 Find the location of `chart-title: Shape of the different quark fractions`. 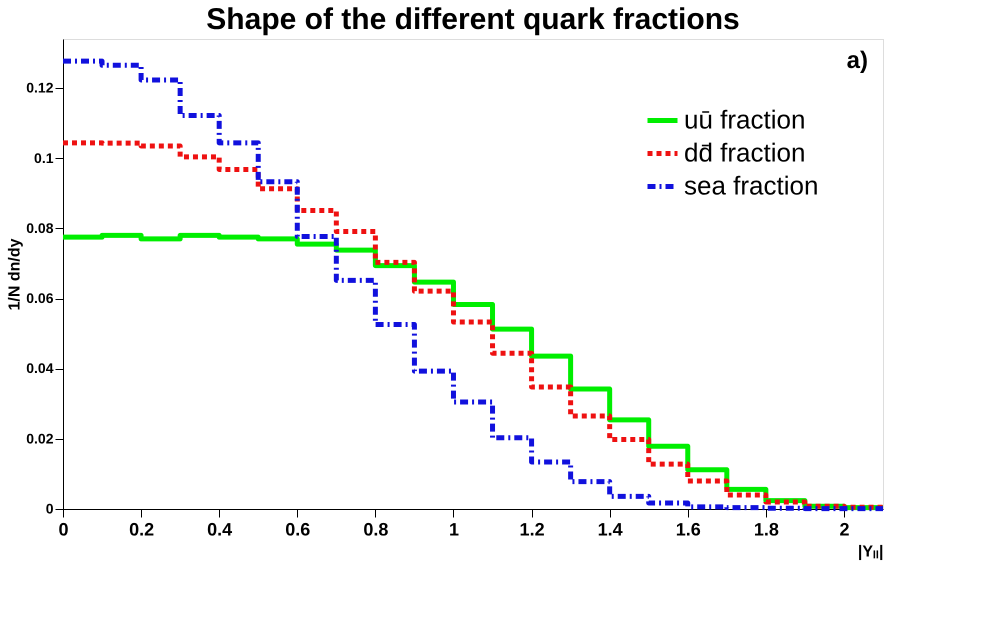

chart-title: Shape of the different quark fractions is located at coordinates (473, 19).